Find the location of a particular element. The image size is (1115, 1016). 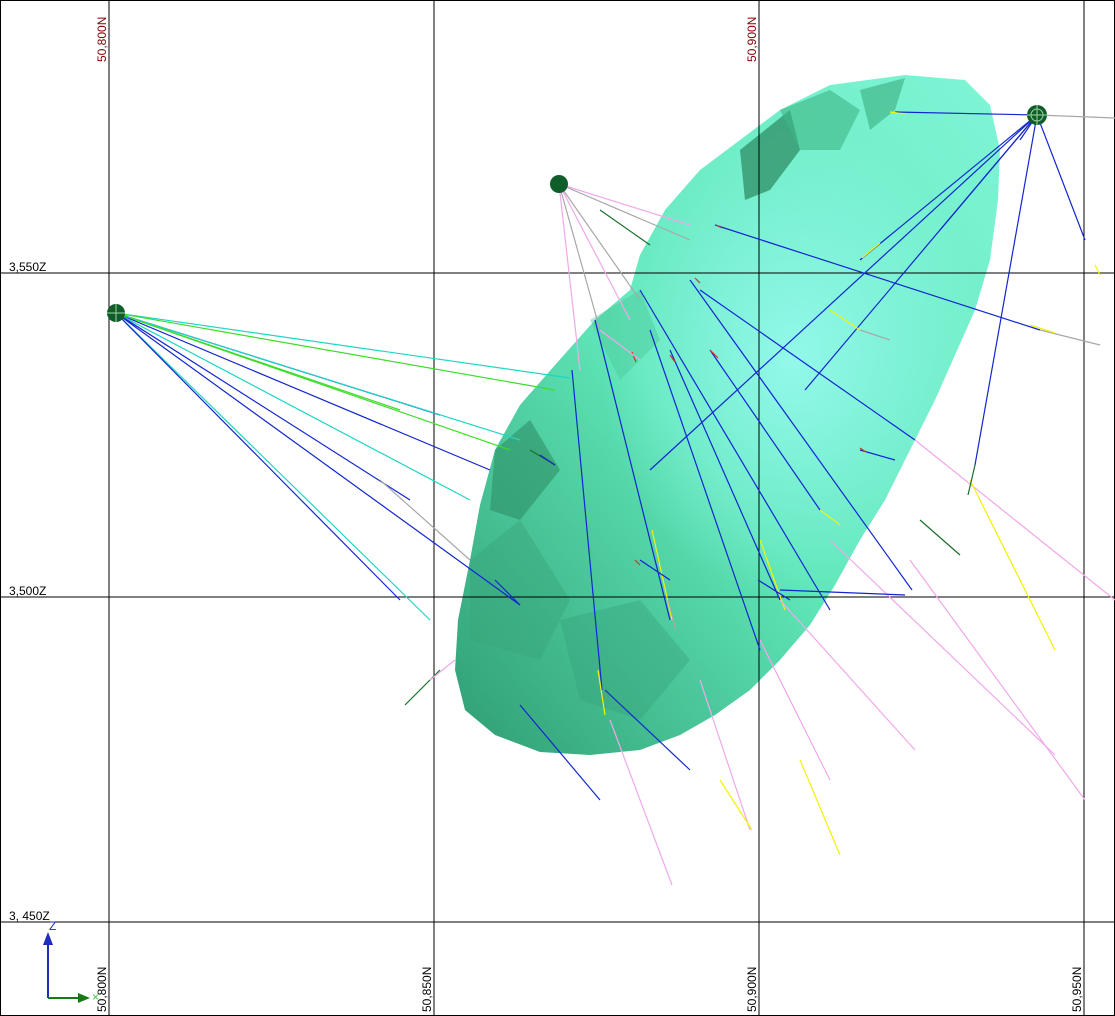

z-axis-label: Z is located at coordinates (52, 926).